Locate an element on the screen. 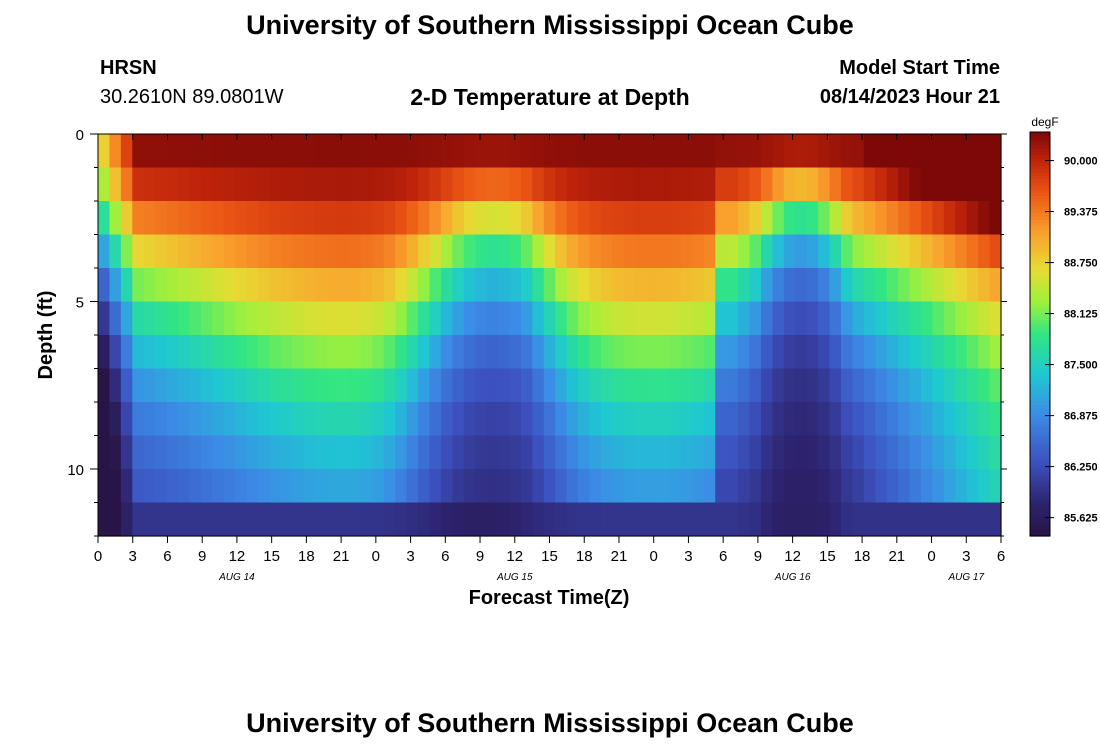 Image resolution: width=1100 pixels, height=750 pixels. x-tick-label: 18 is located at coordinates (584, 556).